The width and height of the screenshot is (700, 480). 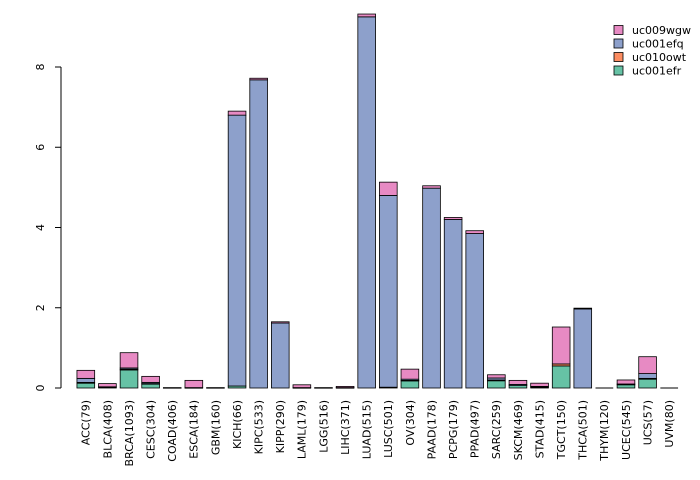 I want to click on bar-acc-79-uc001efq, so click(x=86, y=380).